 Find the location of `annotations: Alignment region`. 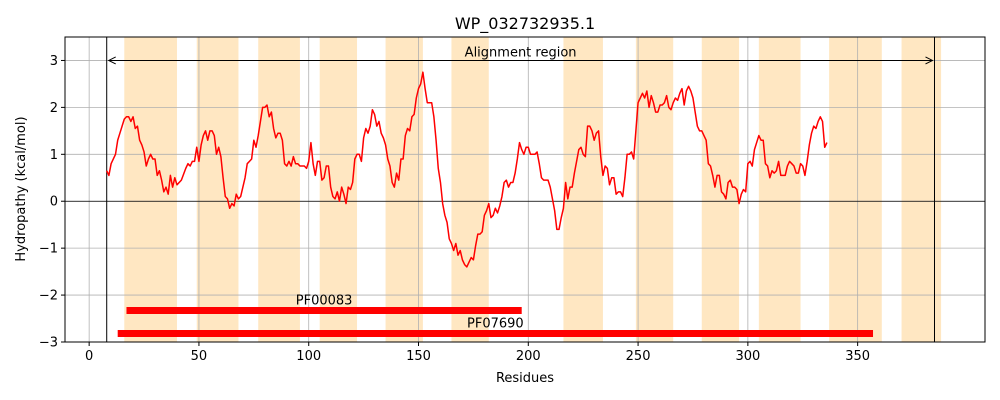

annotations: Alignment region is located at coordinates (520, 55).